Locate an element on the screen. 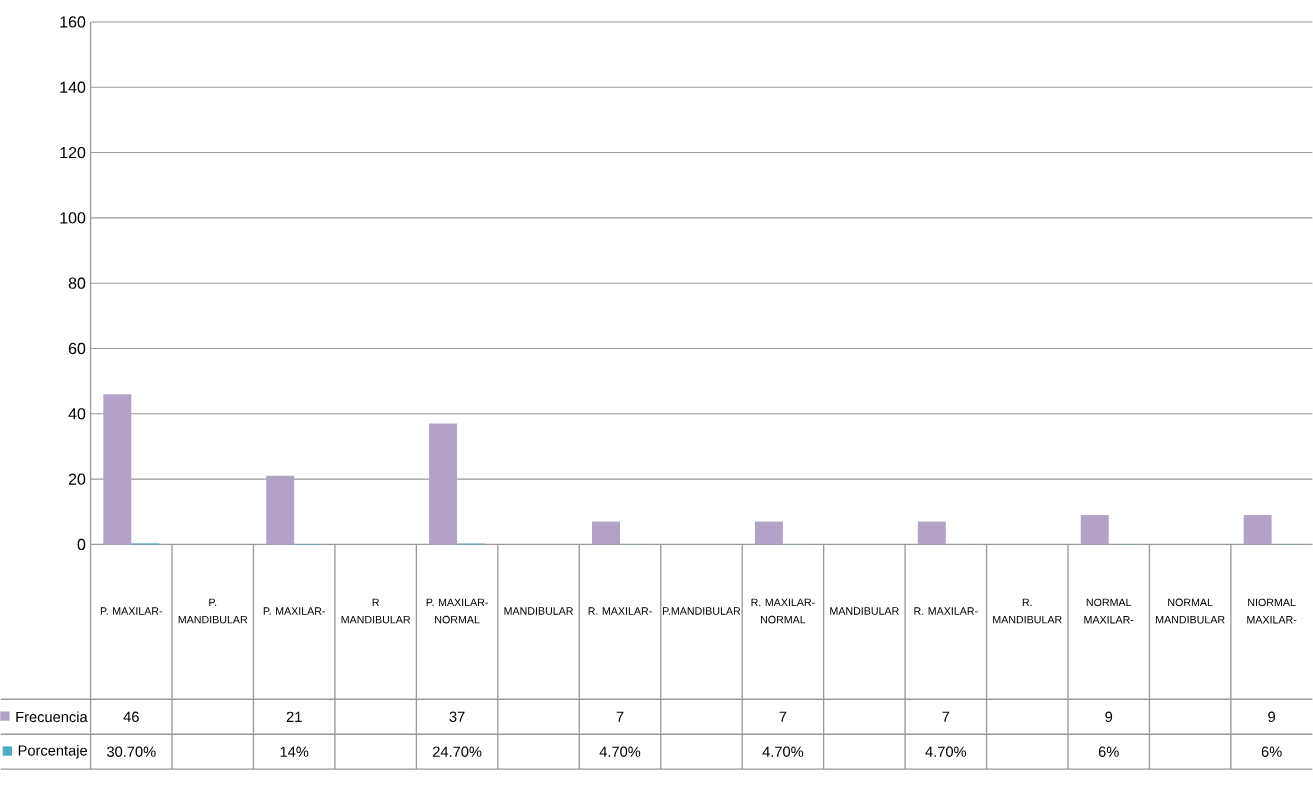  x-tick-label: NORMAL MANDIBULAR is located at coordinates (1190, 611).